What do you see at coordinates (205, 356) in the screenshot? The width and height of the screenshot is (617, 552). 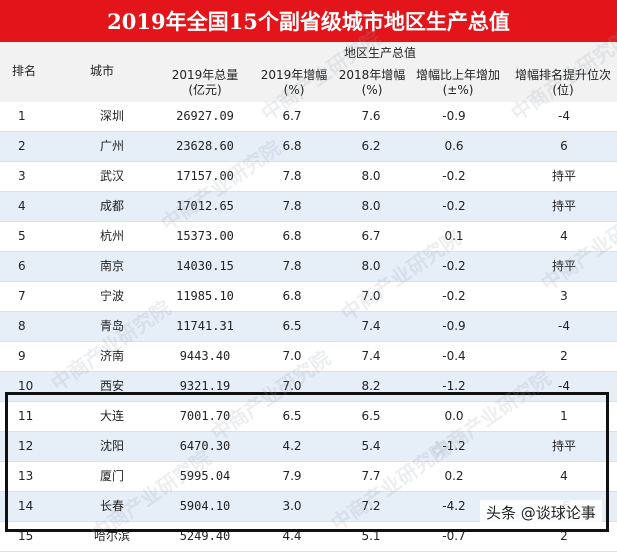 I see `gdp-cell: 9443.40` at bounding box center [205, 356].